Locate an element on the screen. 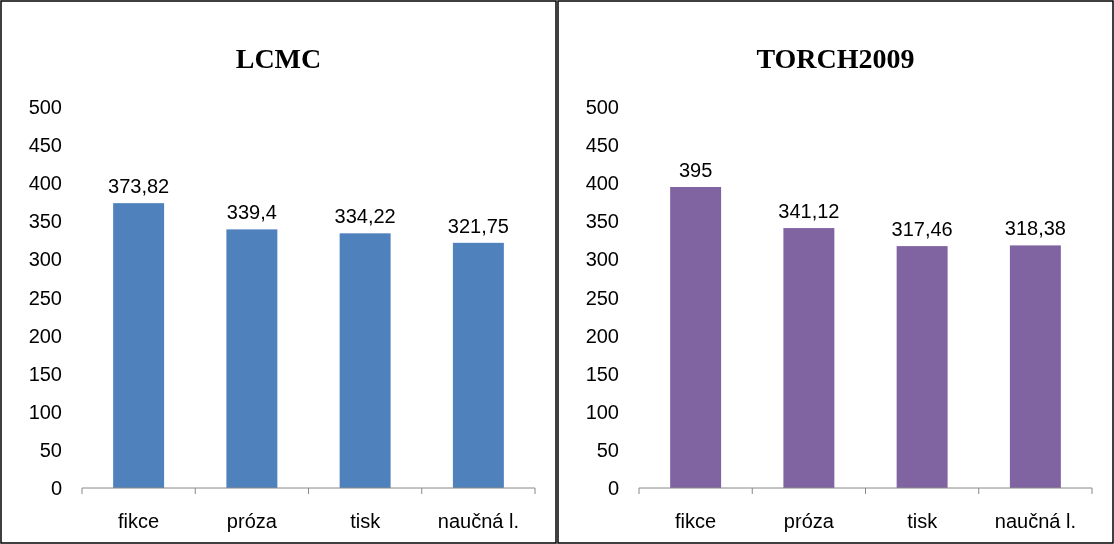  chart-title: LCMC is located at coordinates (278, 58).